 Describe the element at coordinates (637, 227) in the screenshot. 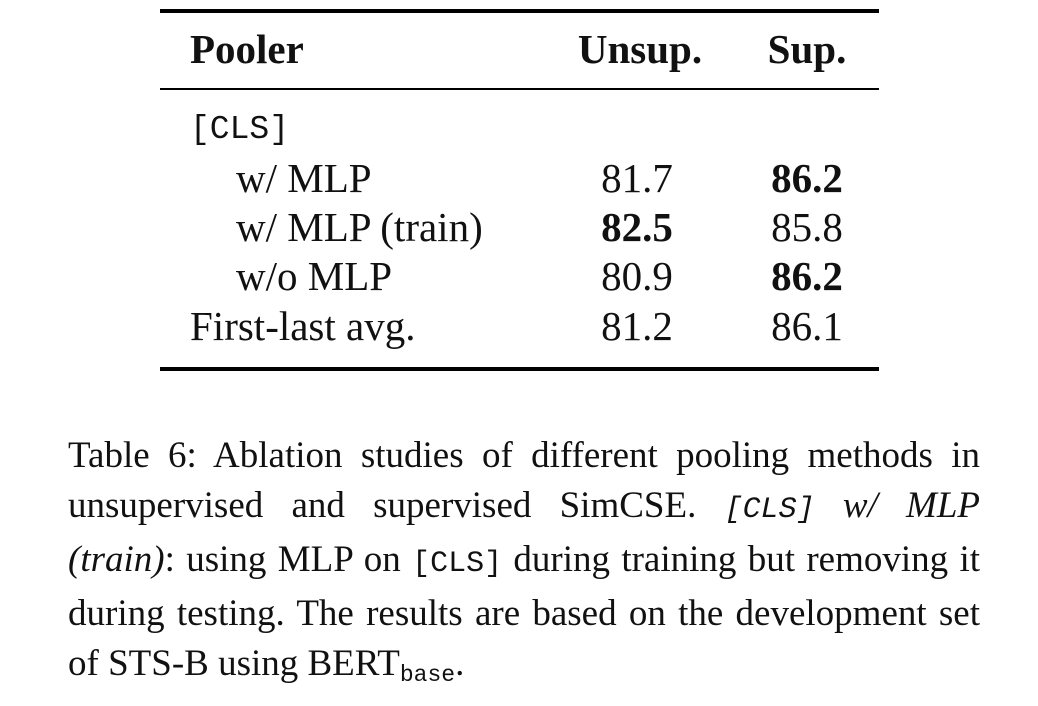

I see `row-unsup-value: 82.5` at that location.